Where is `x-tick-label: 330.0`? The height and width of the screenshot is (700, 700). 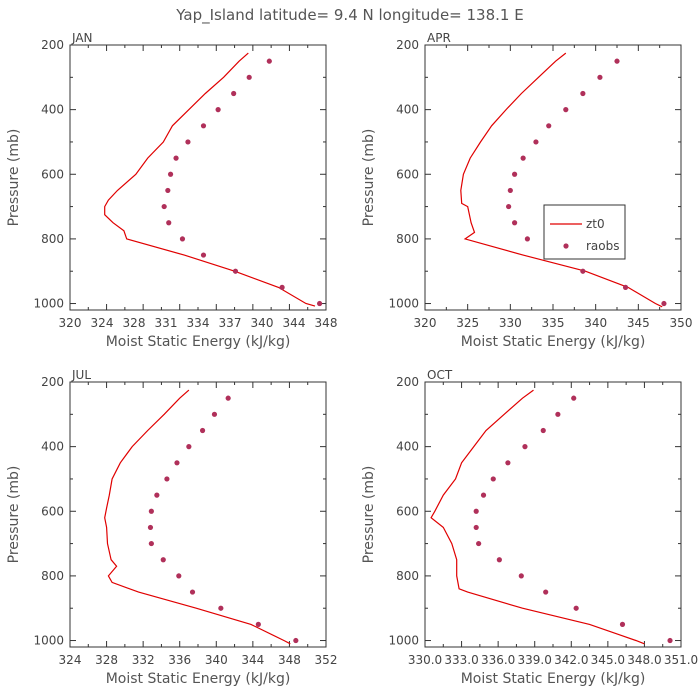 x-tick-label: 330.0 is located at coordinates (425, 660).